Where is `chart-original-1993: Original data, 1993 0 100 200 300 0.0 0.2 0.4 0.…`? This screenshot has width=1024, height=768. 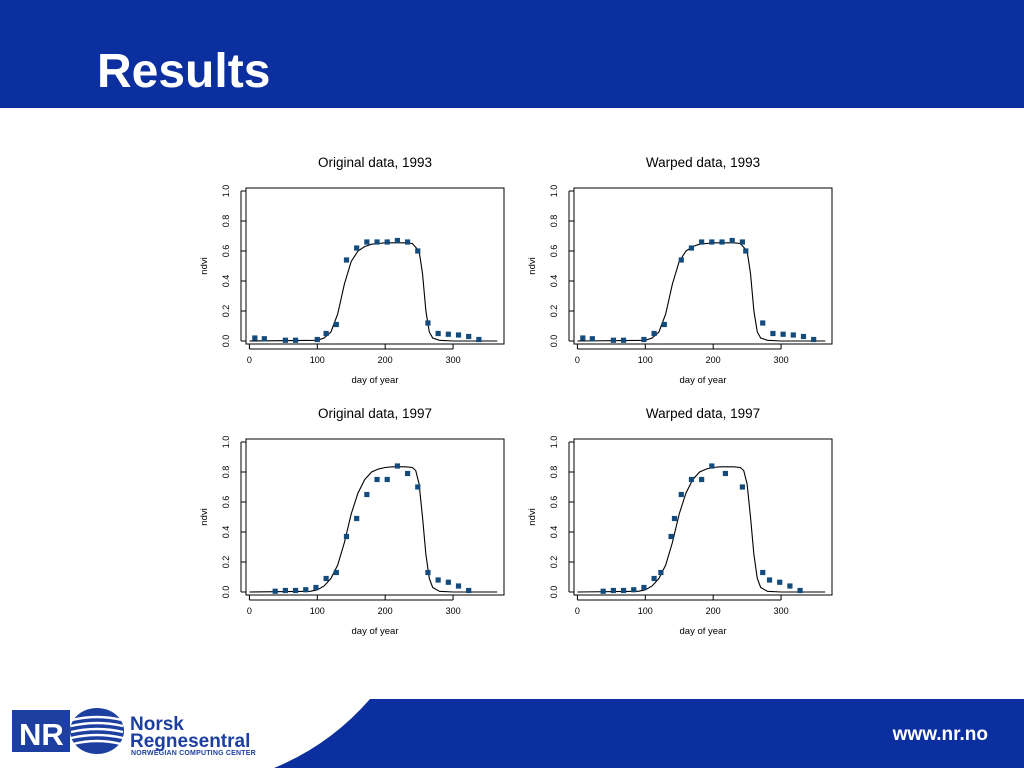 chart-original-1993: Original data, 1993 0 100 200 300 0.0 0.2 0.4 0.… is located at coordinates (362, 270).